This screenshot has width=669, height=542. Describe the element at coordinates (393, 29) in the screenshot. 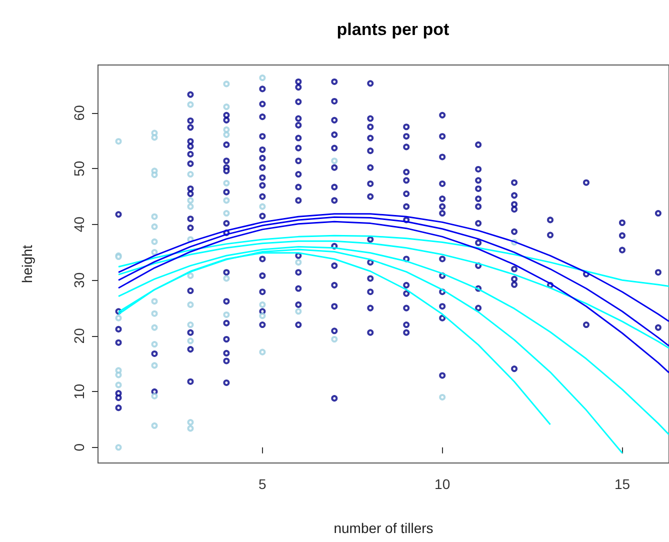

I see `chart-title: plants per pot` at that location.